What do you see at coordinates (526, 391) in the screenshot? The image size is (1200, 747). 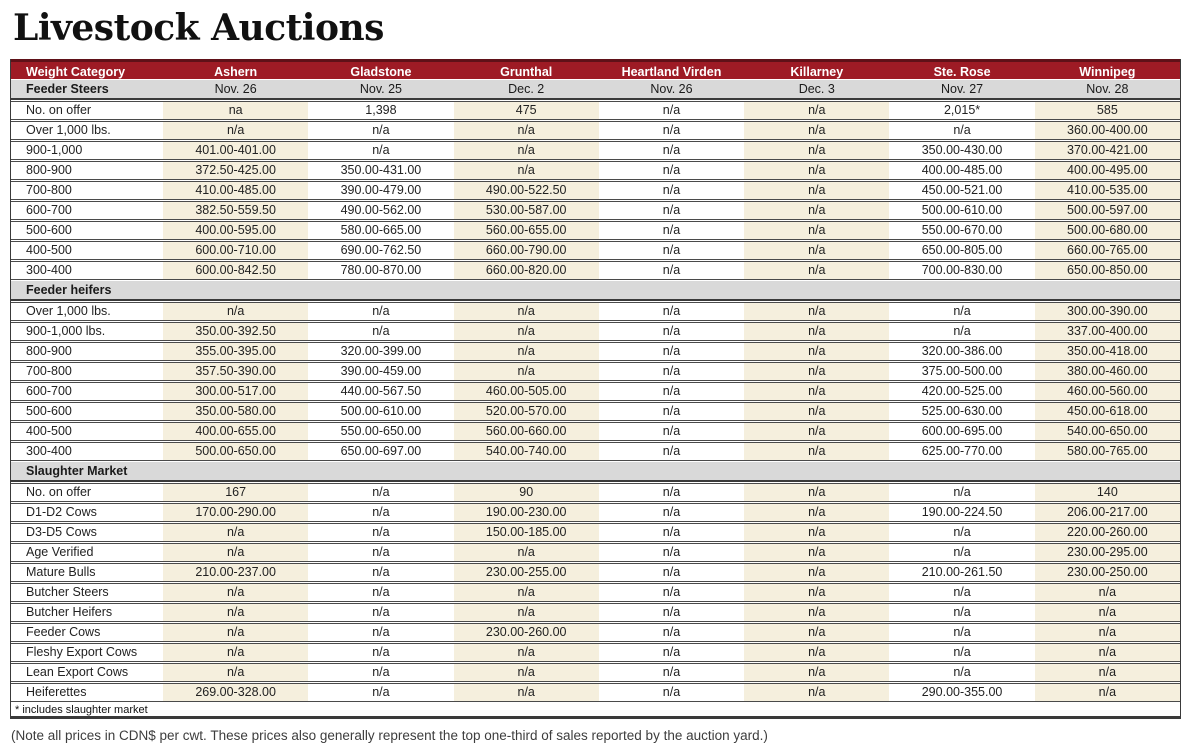 I see `cell-grunthal: 460.00-505.00` at bounding box center [526, 391].